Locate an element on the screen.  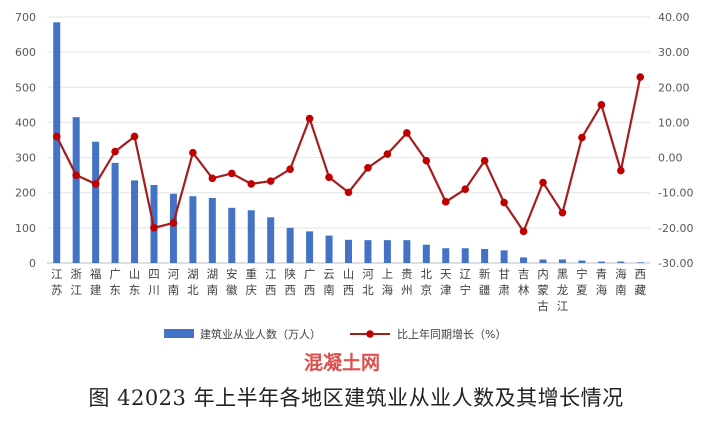
category-label-char: 夏 is located at coordinates (582, 290).